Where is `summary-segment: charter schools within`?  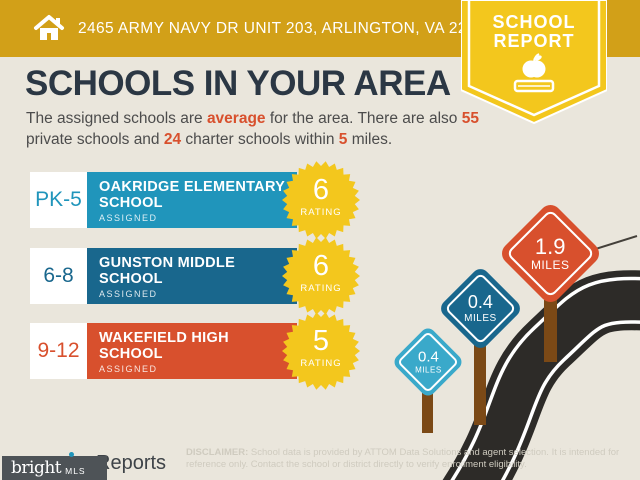
summary-segment: charter schools within is located at coordinates (260, 139).